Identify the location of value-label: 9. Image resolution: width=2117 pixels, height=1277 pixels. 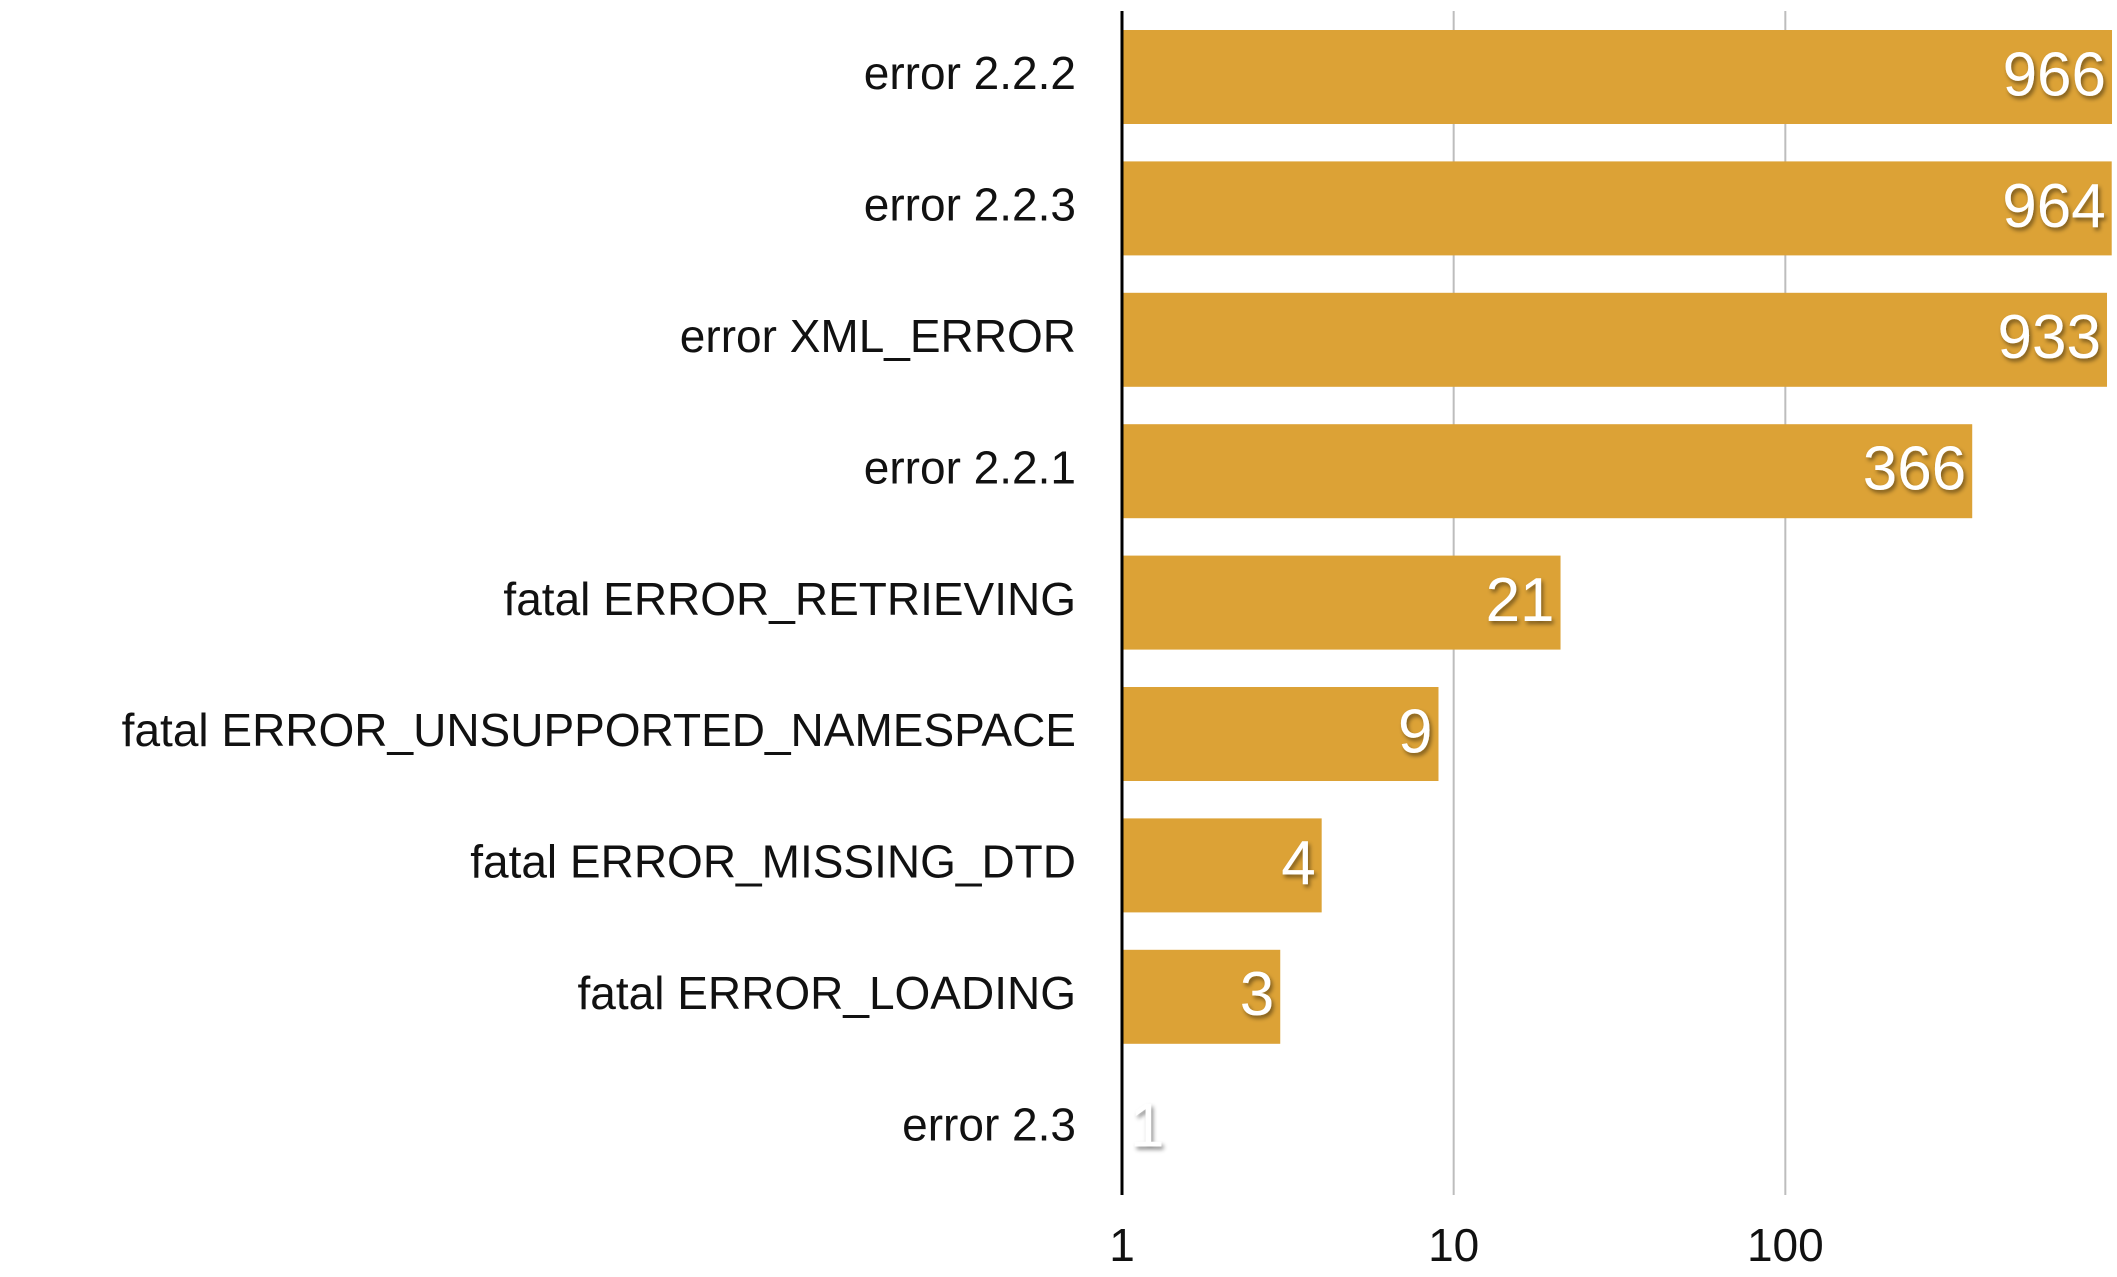
(1415, 731).